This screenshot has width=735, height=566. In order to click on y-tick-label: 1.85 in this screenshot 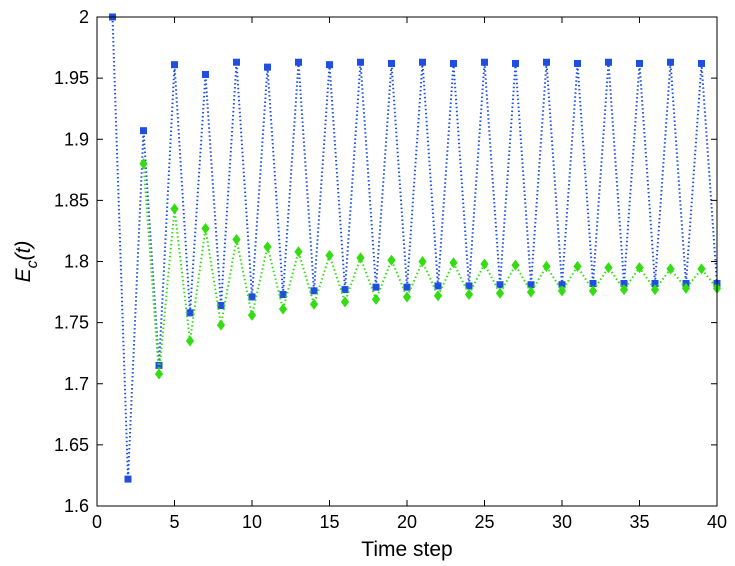, I will do `click(71, 200)`.